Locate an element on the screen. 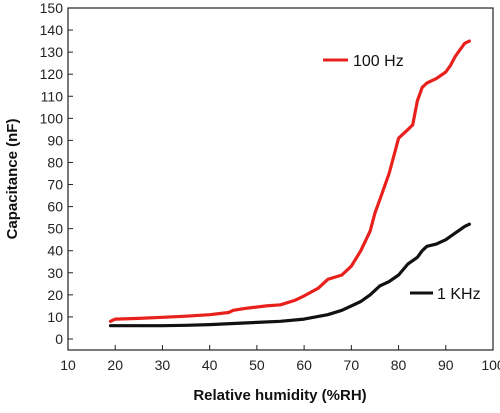 This screenshot has height=413, width=500. y-axis-title: Capacitance (nF) is located at coordinates (12, 179).